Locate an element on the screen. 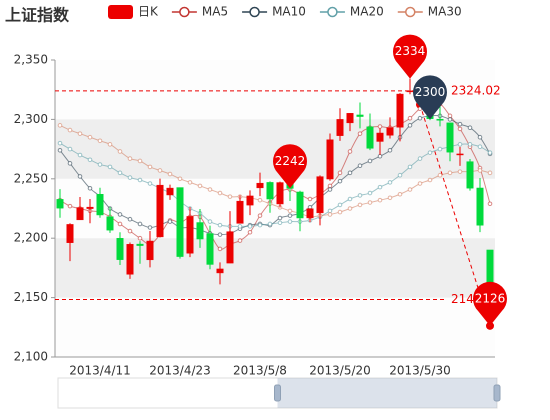  y-tick-label: 2,150 is located at coordinates (31, 297).